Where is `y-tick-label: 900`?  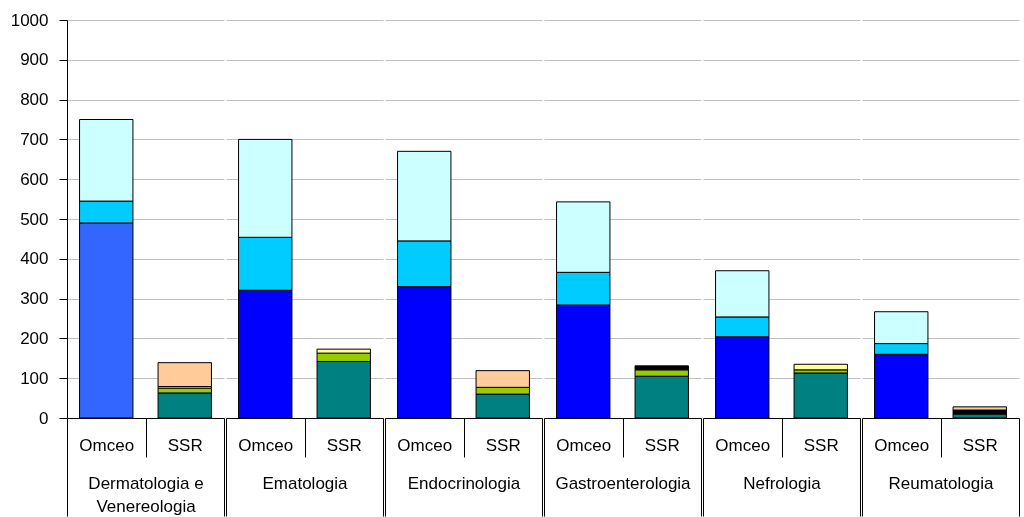
y-tick-label: 900 is located at coordinates (34, 60).